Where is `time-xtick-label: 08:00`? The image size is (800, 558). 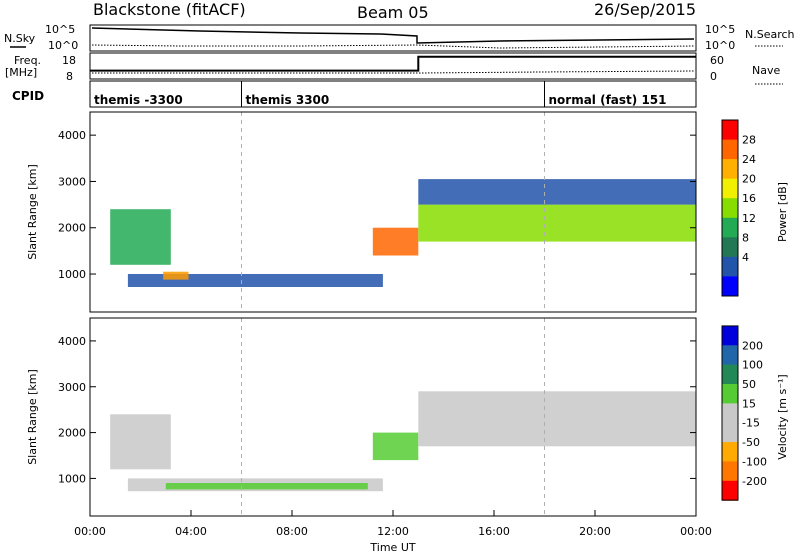
time-xtick-label: 08:00 is located at coordinates (292, 531).